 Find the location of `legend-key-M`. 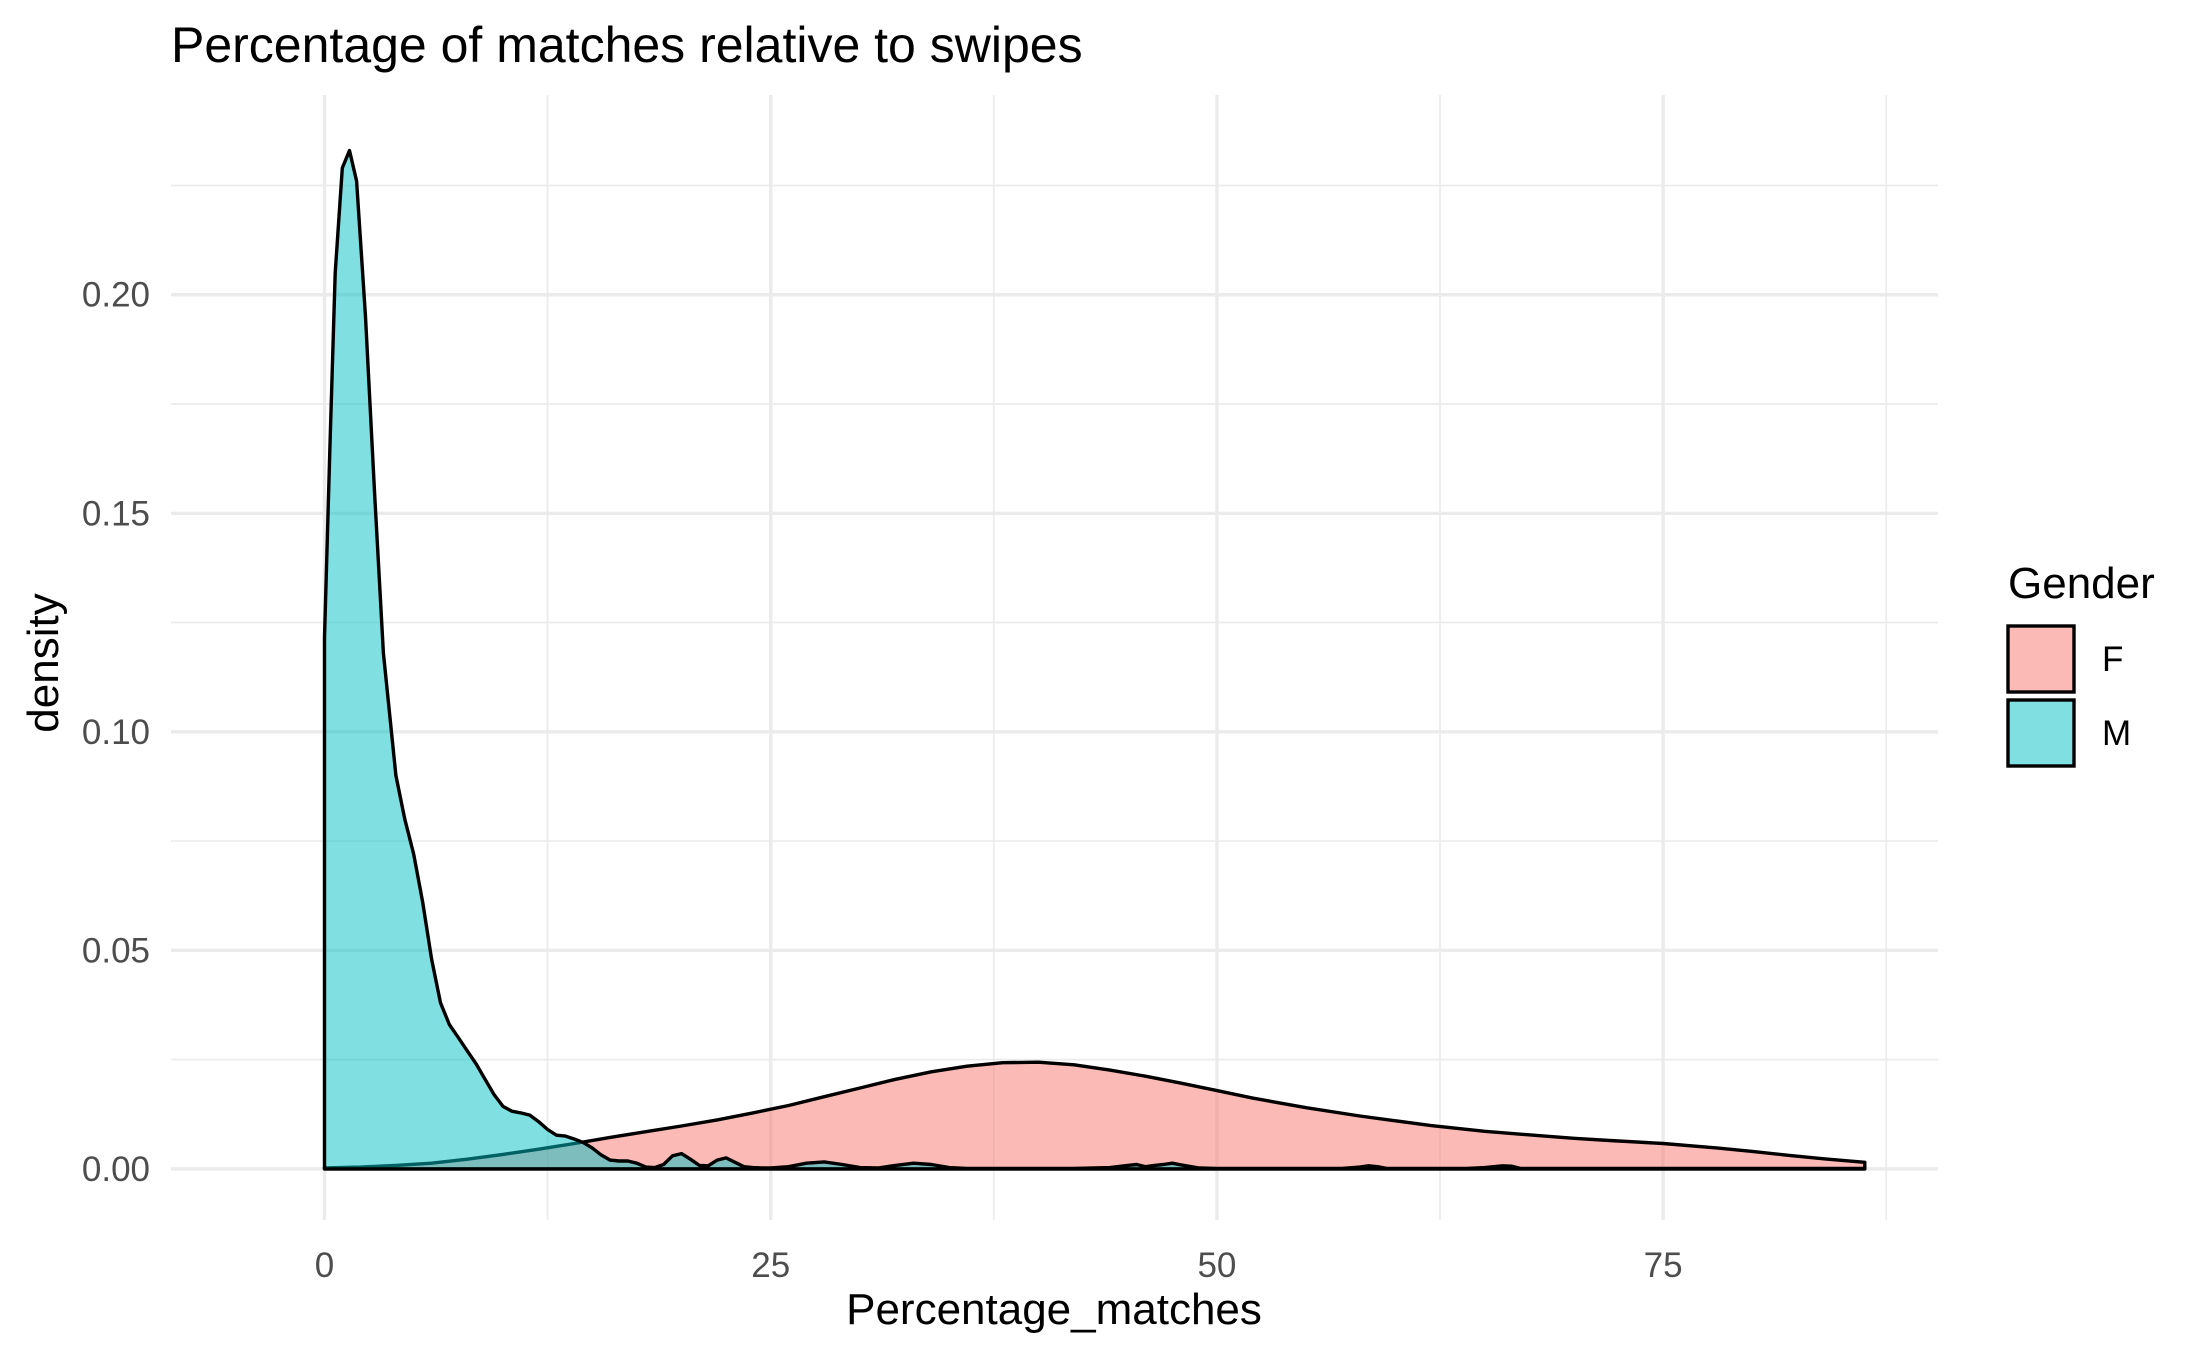

legend-key-M is located at coordinates (2041, 733).